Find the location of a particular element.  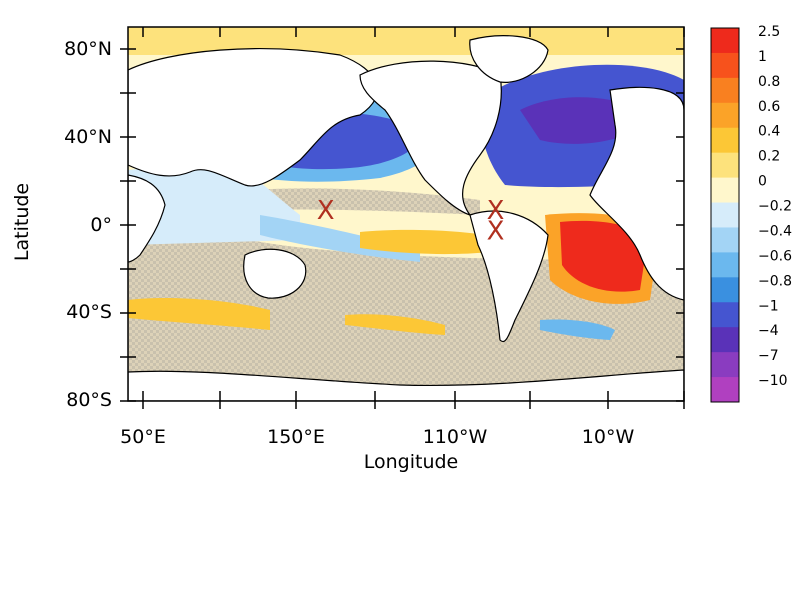

south-america-land is located at coordinates (509, 276).